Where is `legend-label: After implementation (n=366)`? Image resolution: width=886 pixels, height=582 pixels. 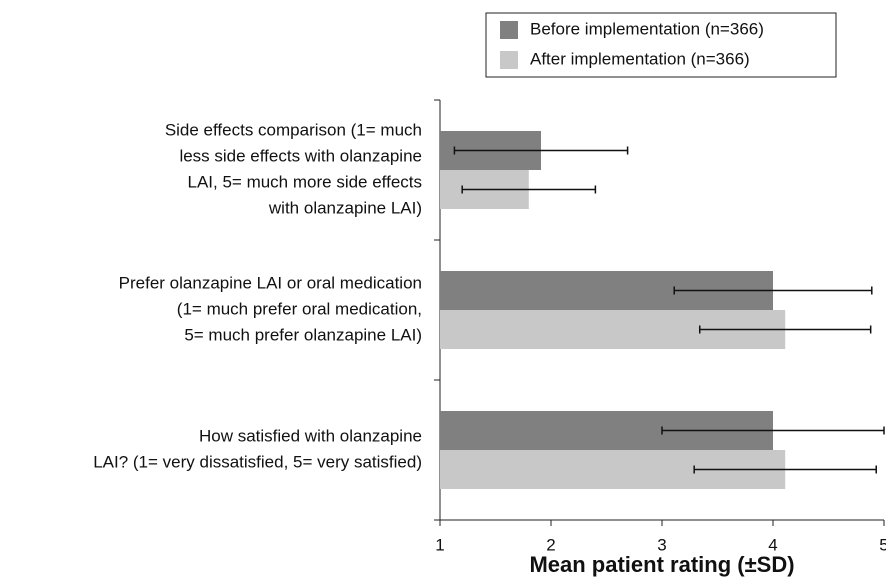 legend-label: After implementation (n=366) is located at coordinates (640, 58).